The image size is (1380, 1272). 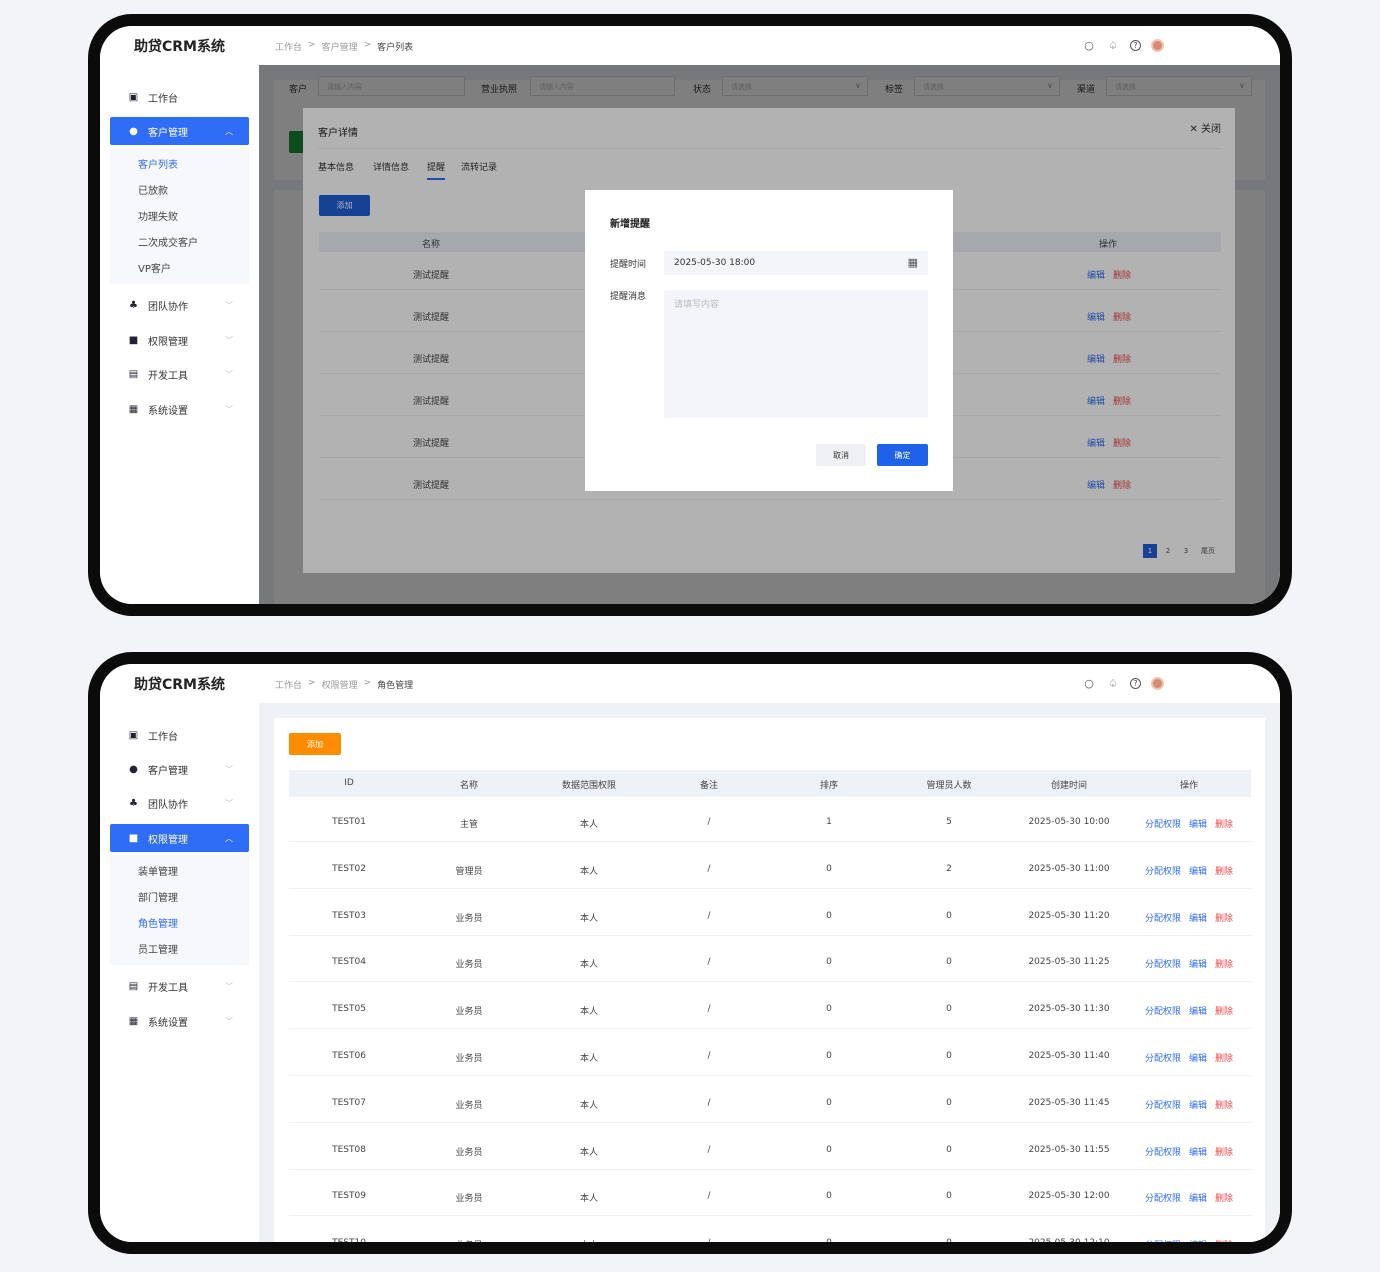 What do you see at coordinates (395, 48) in the screenshot?
I see `breadcrumb-item: 客户列表` at bounding box center [395, 48].